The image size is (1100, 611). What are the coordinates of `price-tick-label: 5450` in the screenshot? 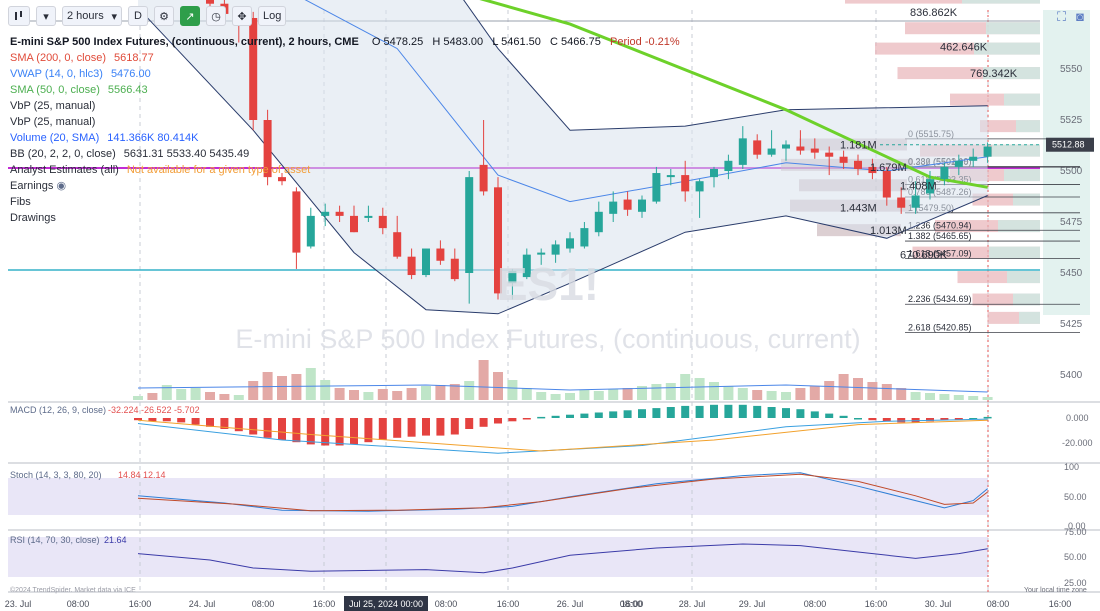 It's located at (1071, 273).